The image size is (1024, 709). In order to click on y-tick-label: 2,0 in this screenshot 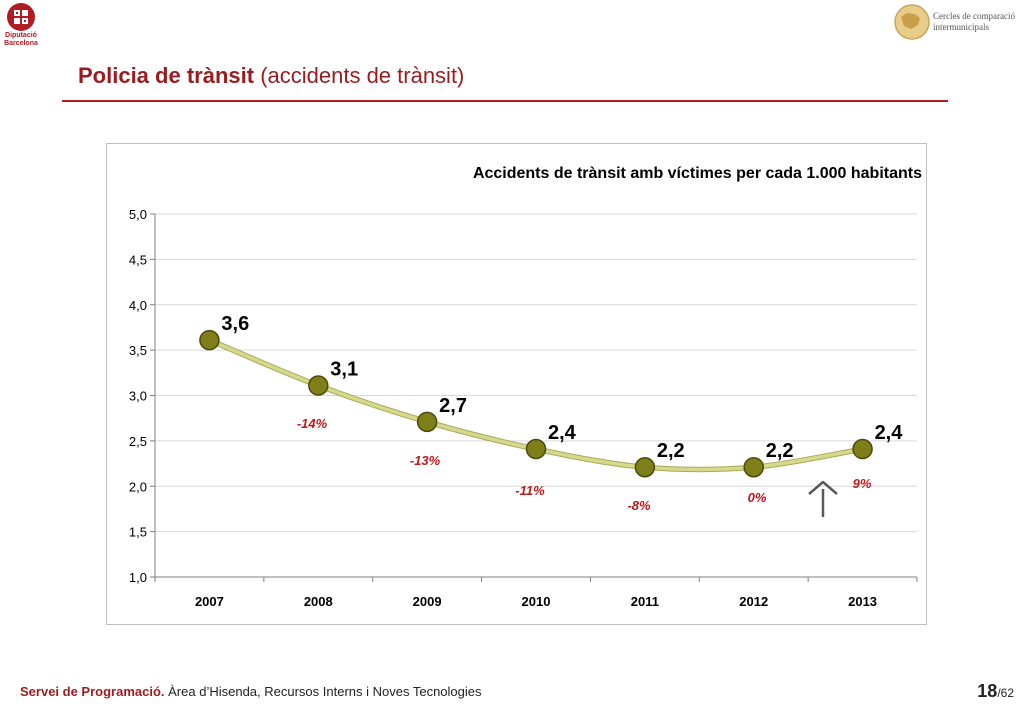, I will do `click(138, 486)`.